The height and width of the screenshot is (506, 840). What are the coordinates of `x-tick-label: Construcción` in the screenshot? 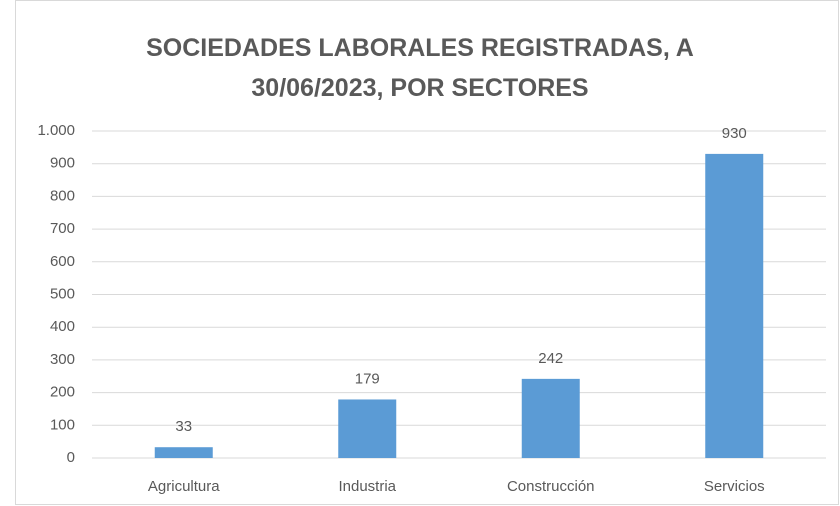 It's located at (551, 486).